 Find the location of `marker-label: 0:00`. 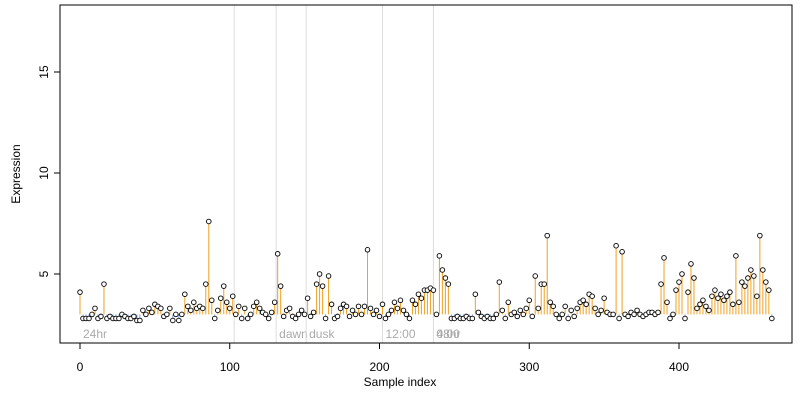

marker-label: 0:00 is located at coordinates (448, 334).